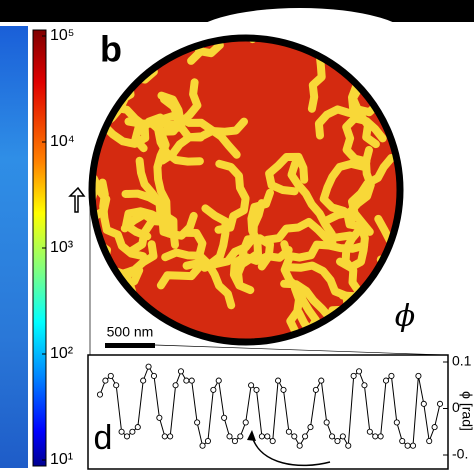 Image resolution: width=474 pixels, height=474 pixels. I want to click on arrow-icon, so click(77, 199).